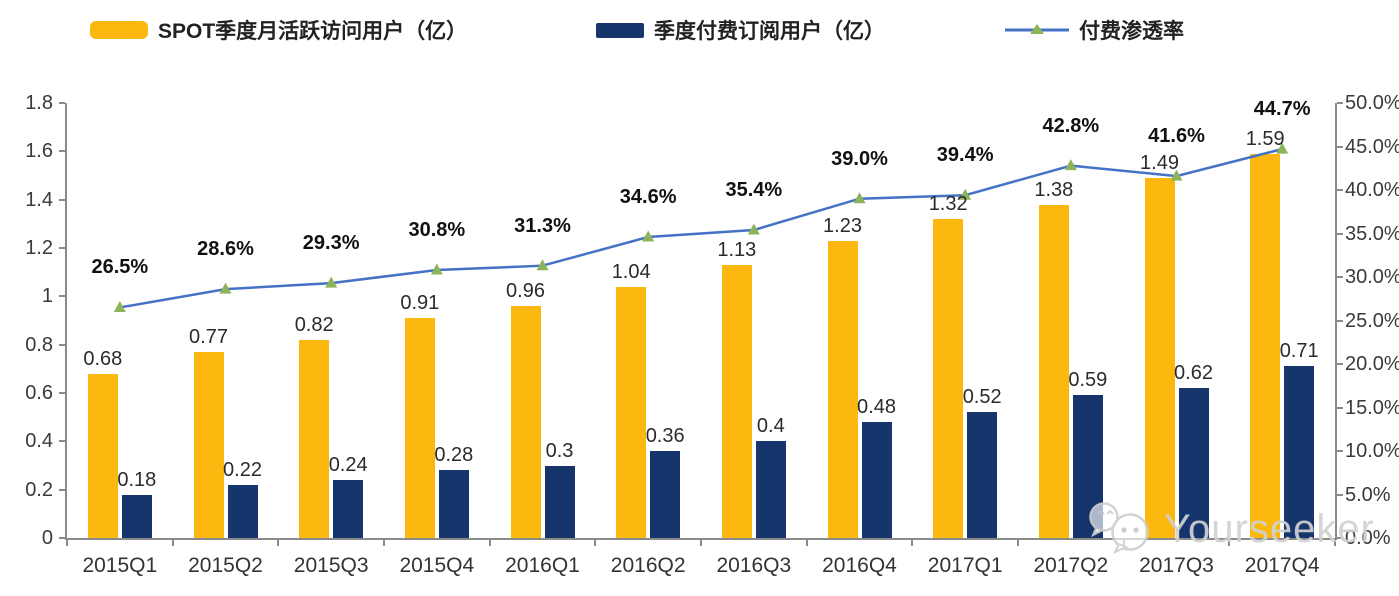 This screenshot has height=596, width=1399. I want to click on right-axis-tick-label: 25.0%, so click(1372, 320).